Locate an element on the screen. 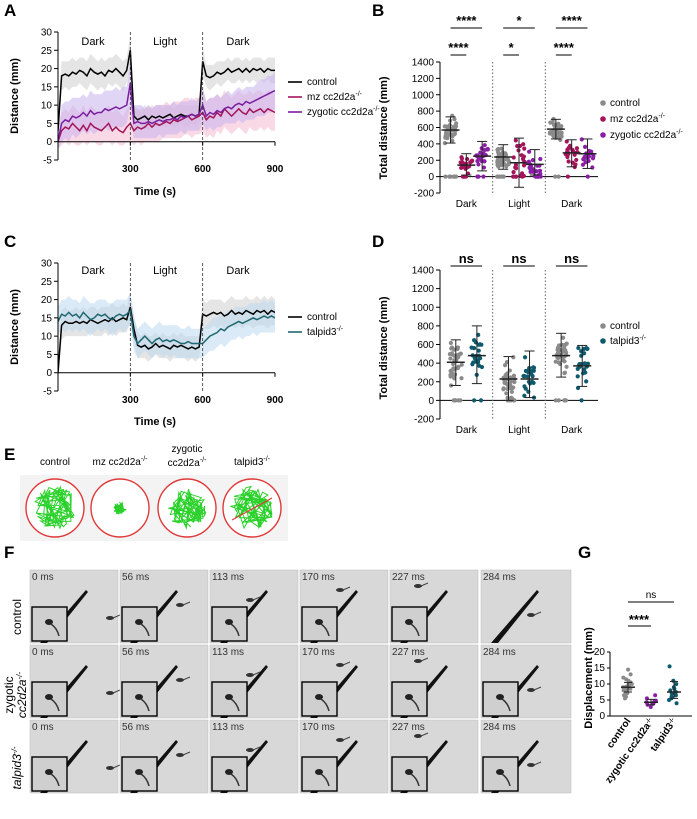 The image size is (697, 819). y-tick-label: 5 is located at coordinates (602, 700).